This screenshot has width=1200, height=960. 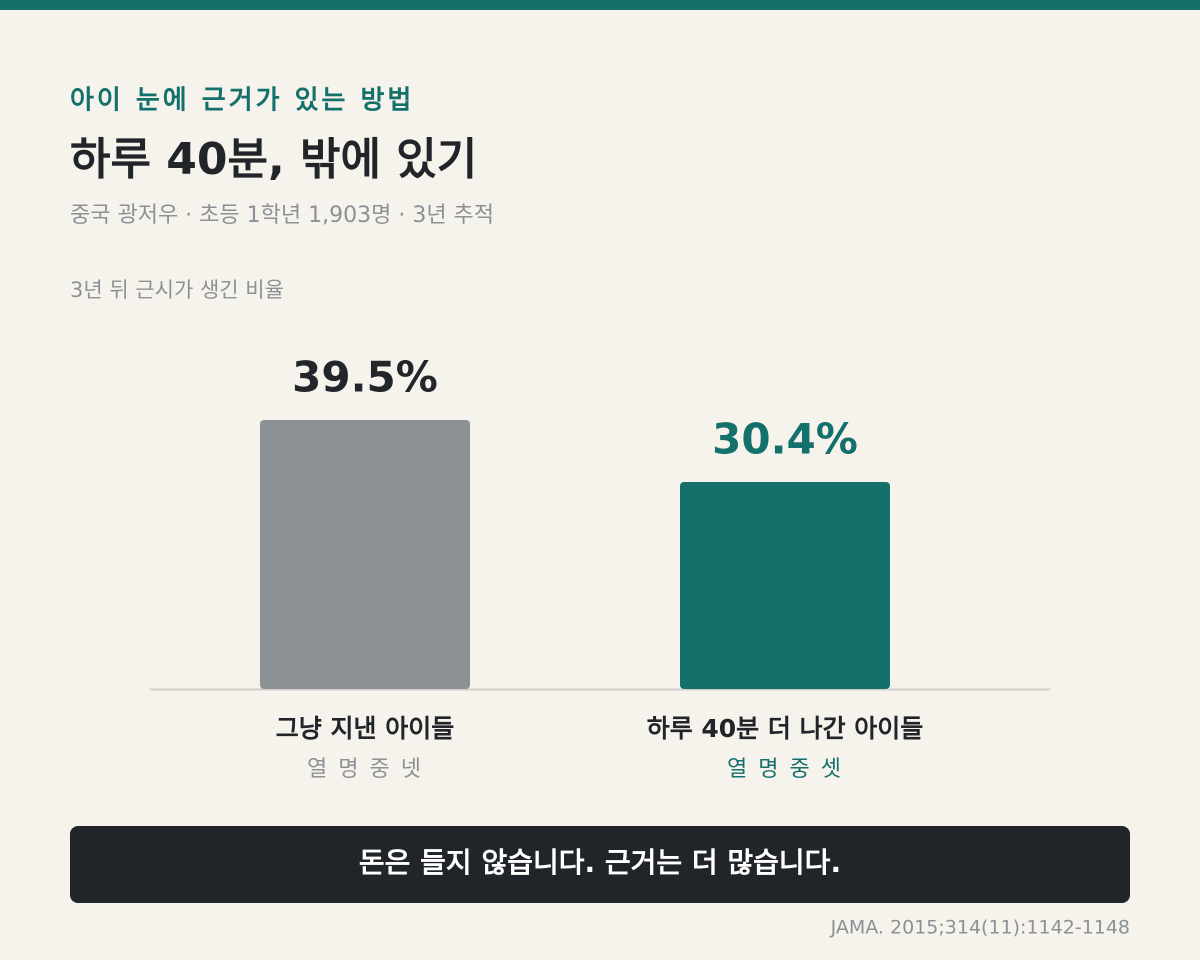 What do you see at coordinates (365, 377) in the screenshot?
I see `value-label: 39.5%` at bounding box center [365, 377].